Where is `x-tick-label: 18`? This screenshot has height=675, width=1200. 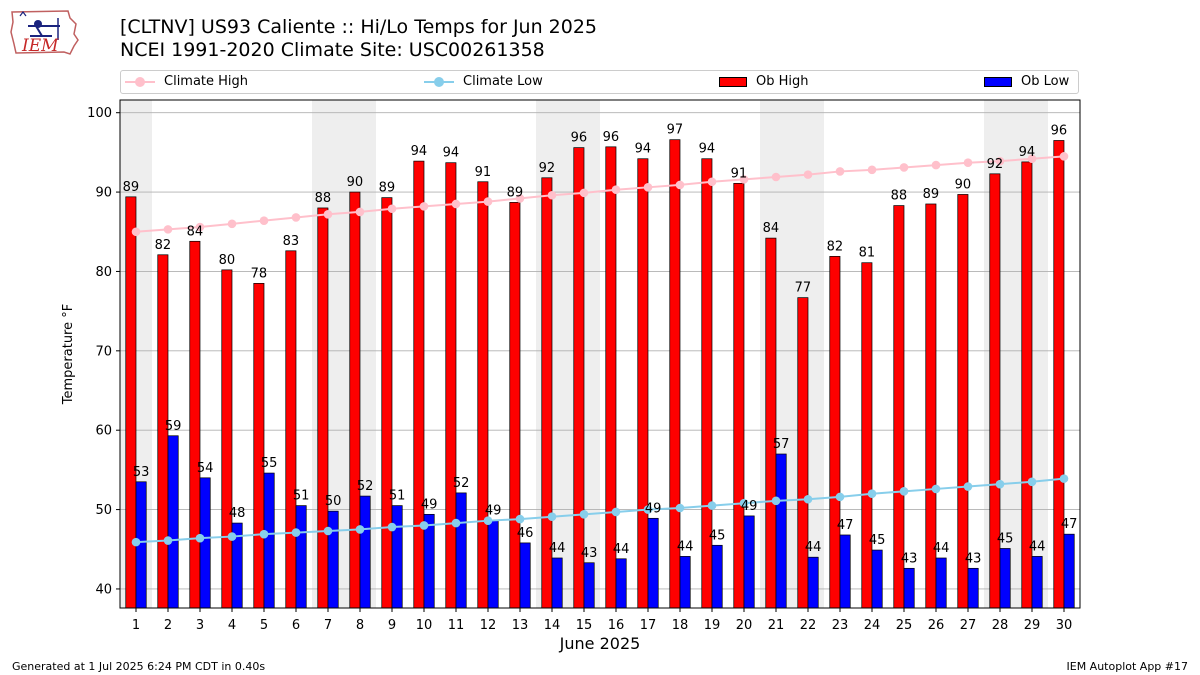
x-tick-label: 18 is located at coordinates (680, 625).